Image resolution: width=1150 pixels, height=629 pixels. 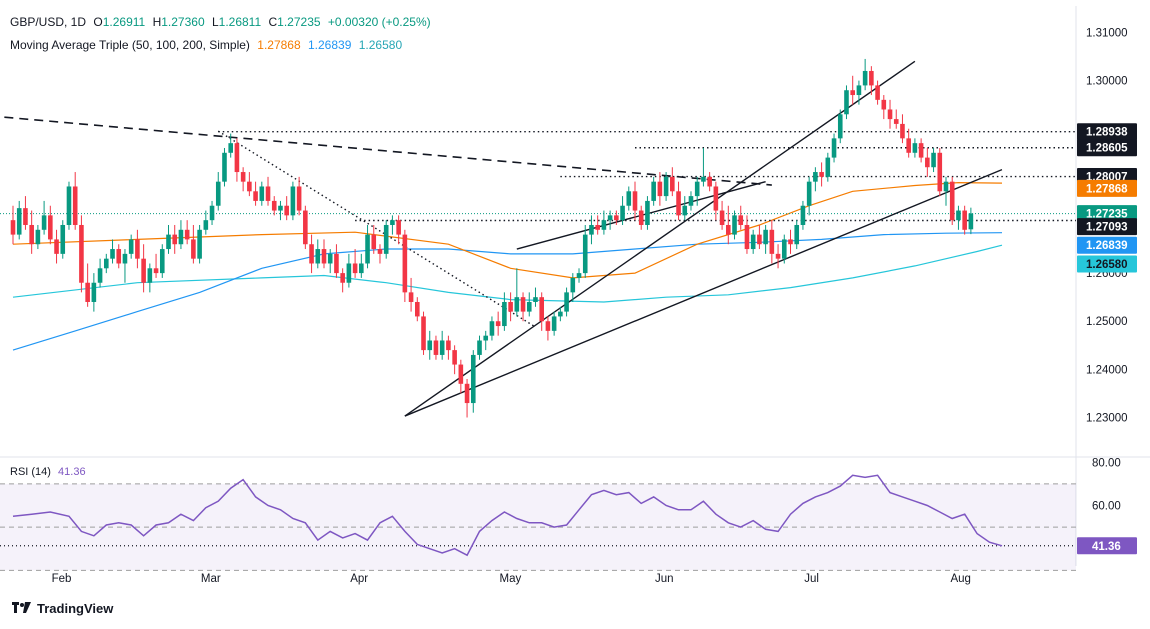 I want to click on month-label-may: May, so click(x=510, y=579).